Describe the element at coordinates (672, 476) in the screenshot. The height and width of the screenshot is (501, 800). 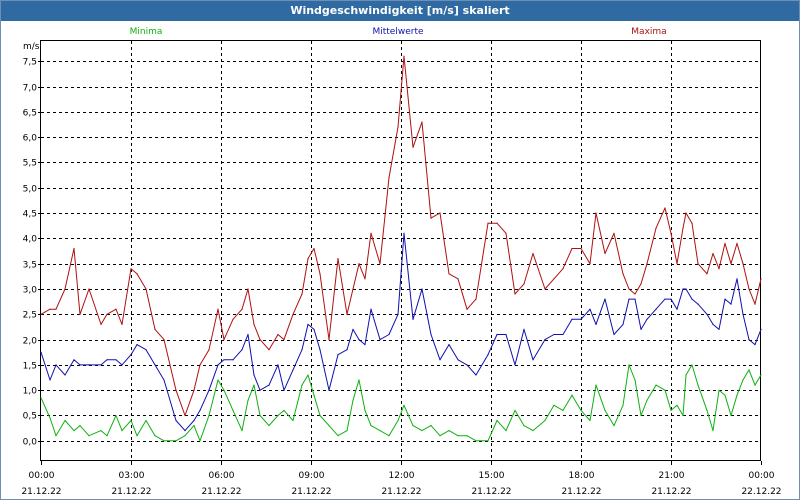
I see `x-tick-time: 21:00` at that location.